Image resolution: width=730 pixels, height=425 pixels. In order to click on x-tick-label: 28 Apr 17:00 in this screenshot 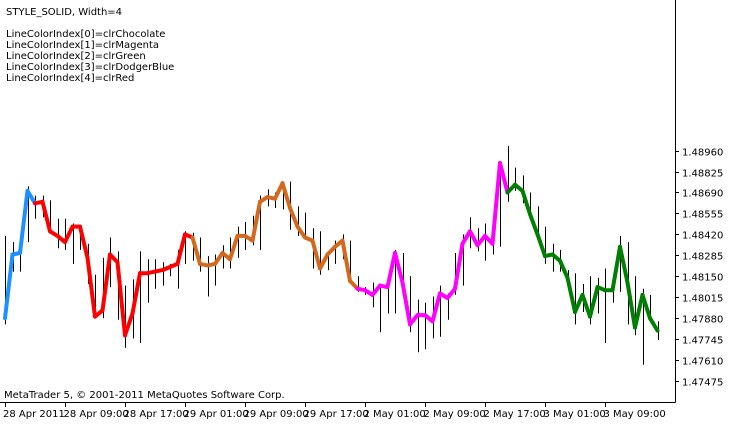, I will do `click(156, 414)`.